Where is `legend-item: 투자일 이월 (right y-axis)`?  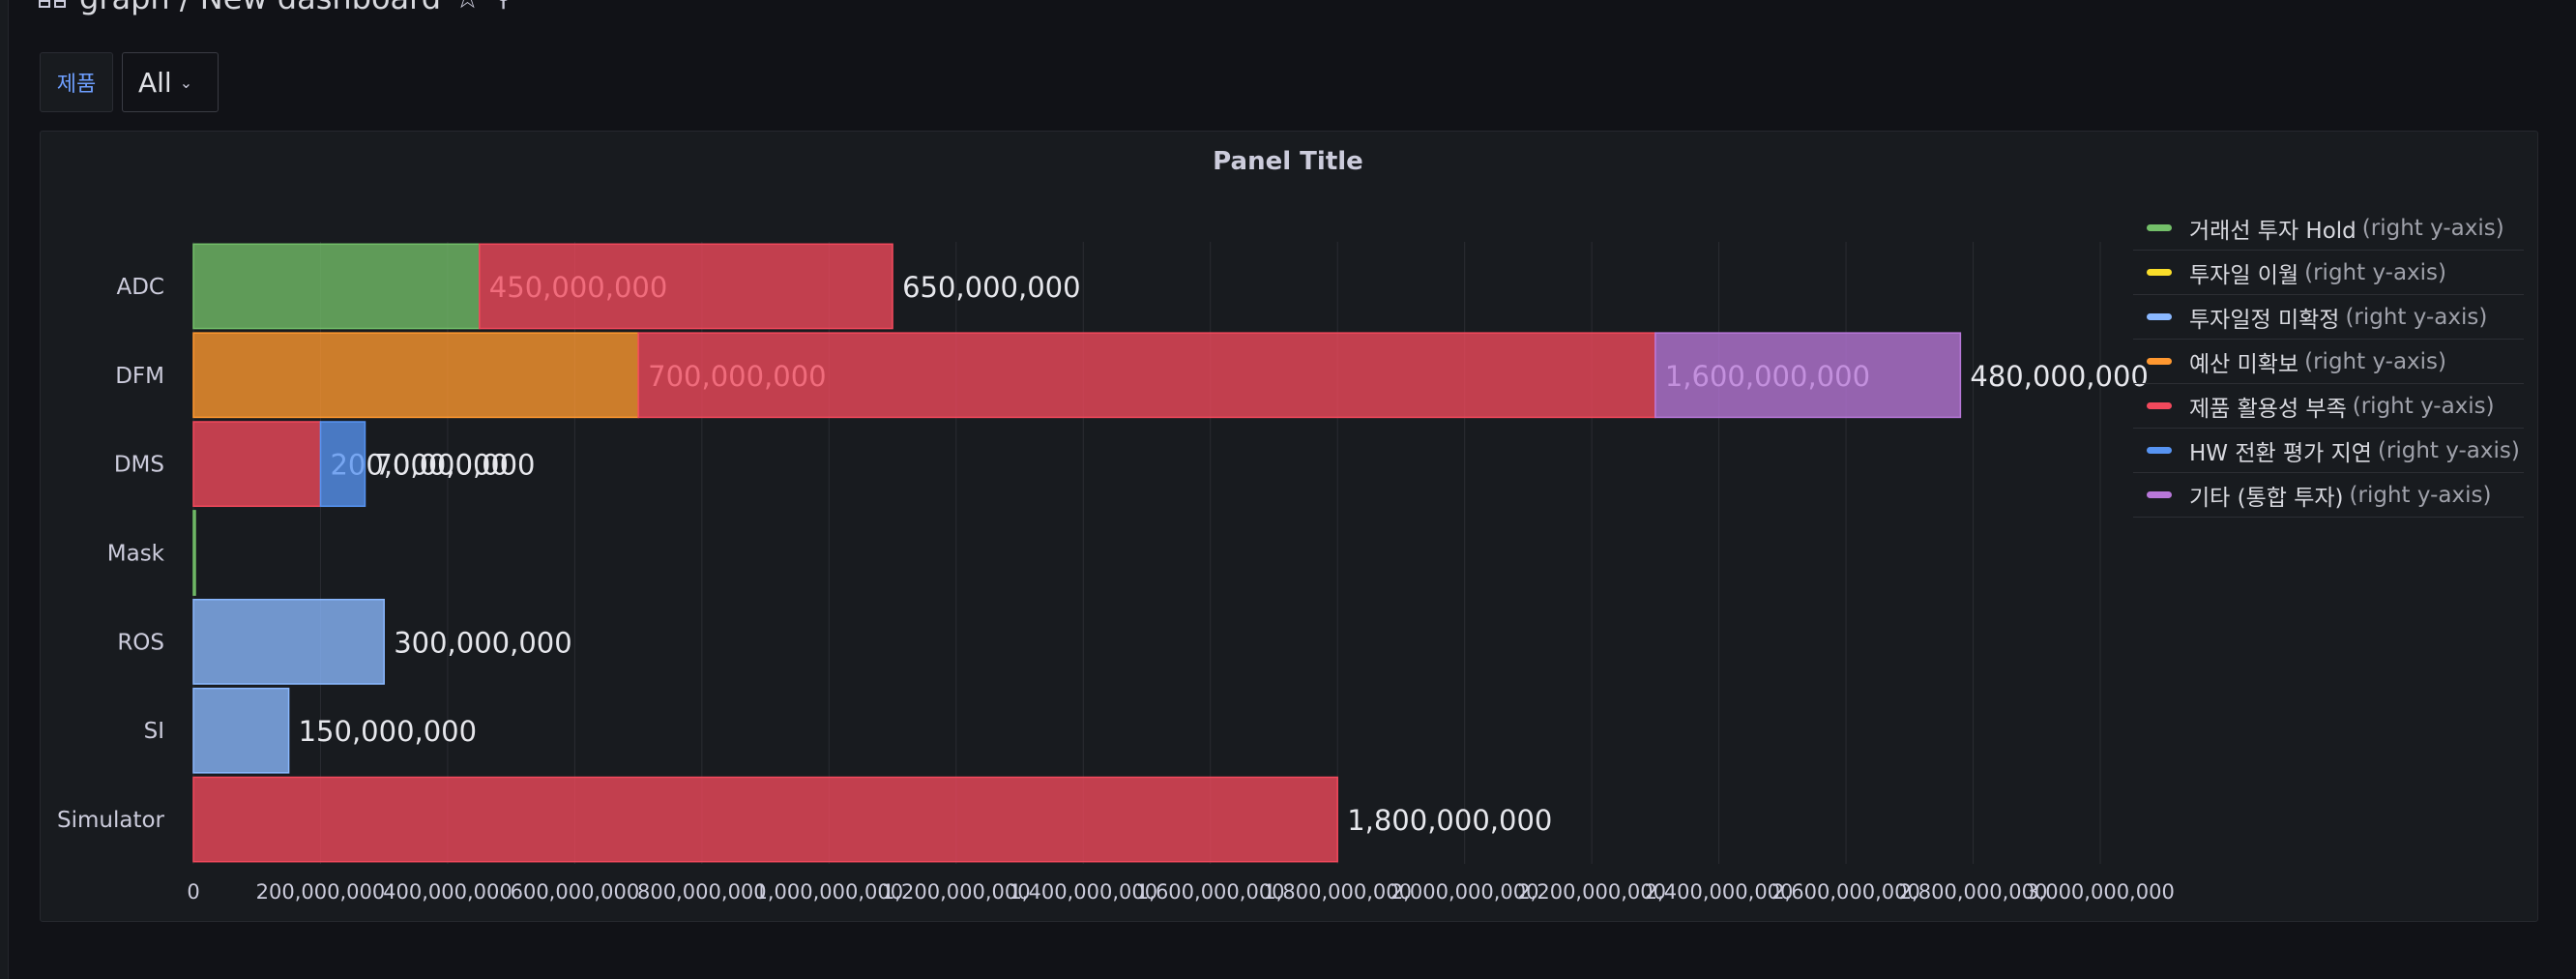 legend-item: 투자일 이월 (right y-axis) is located at coordinates (2328, 273).